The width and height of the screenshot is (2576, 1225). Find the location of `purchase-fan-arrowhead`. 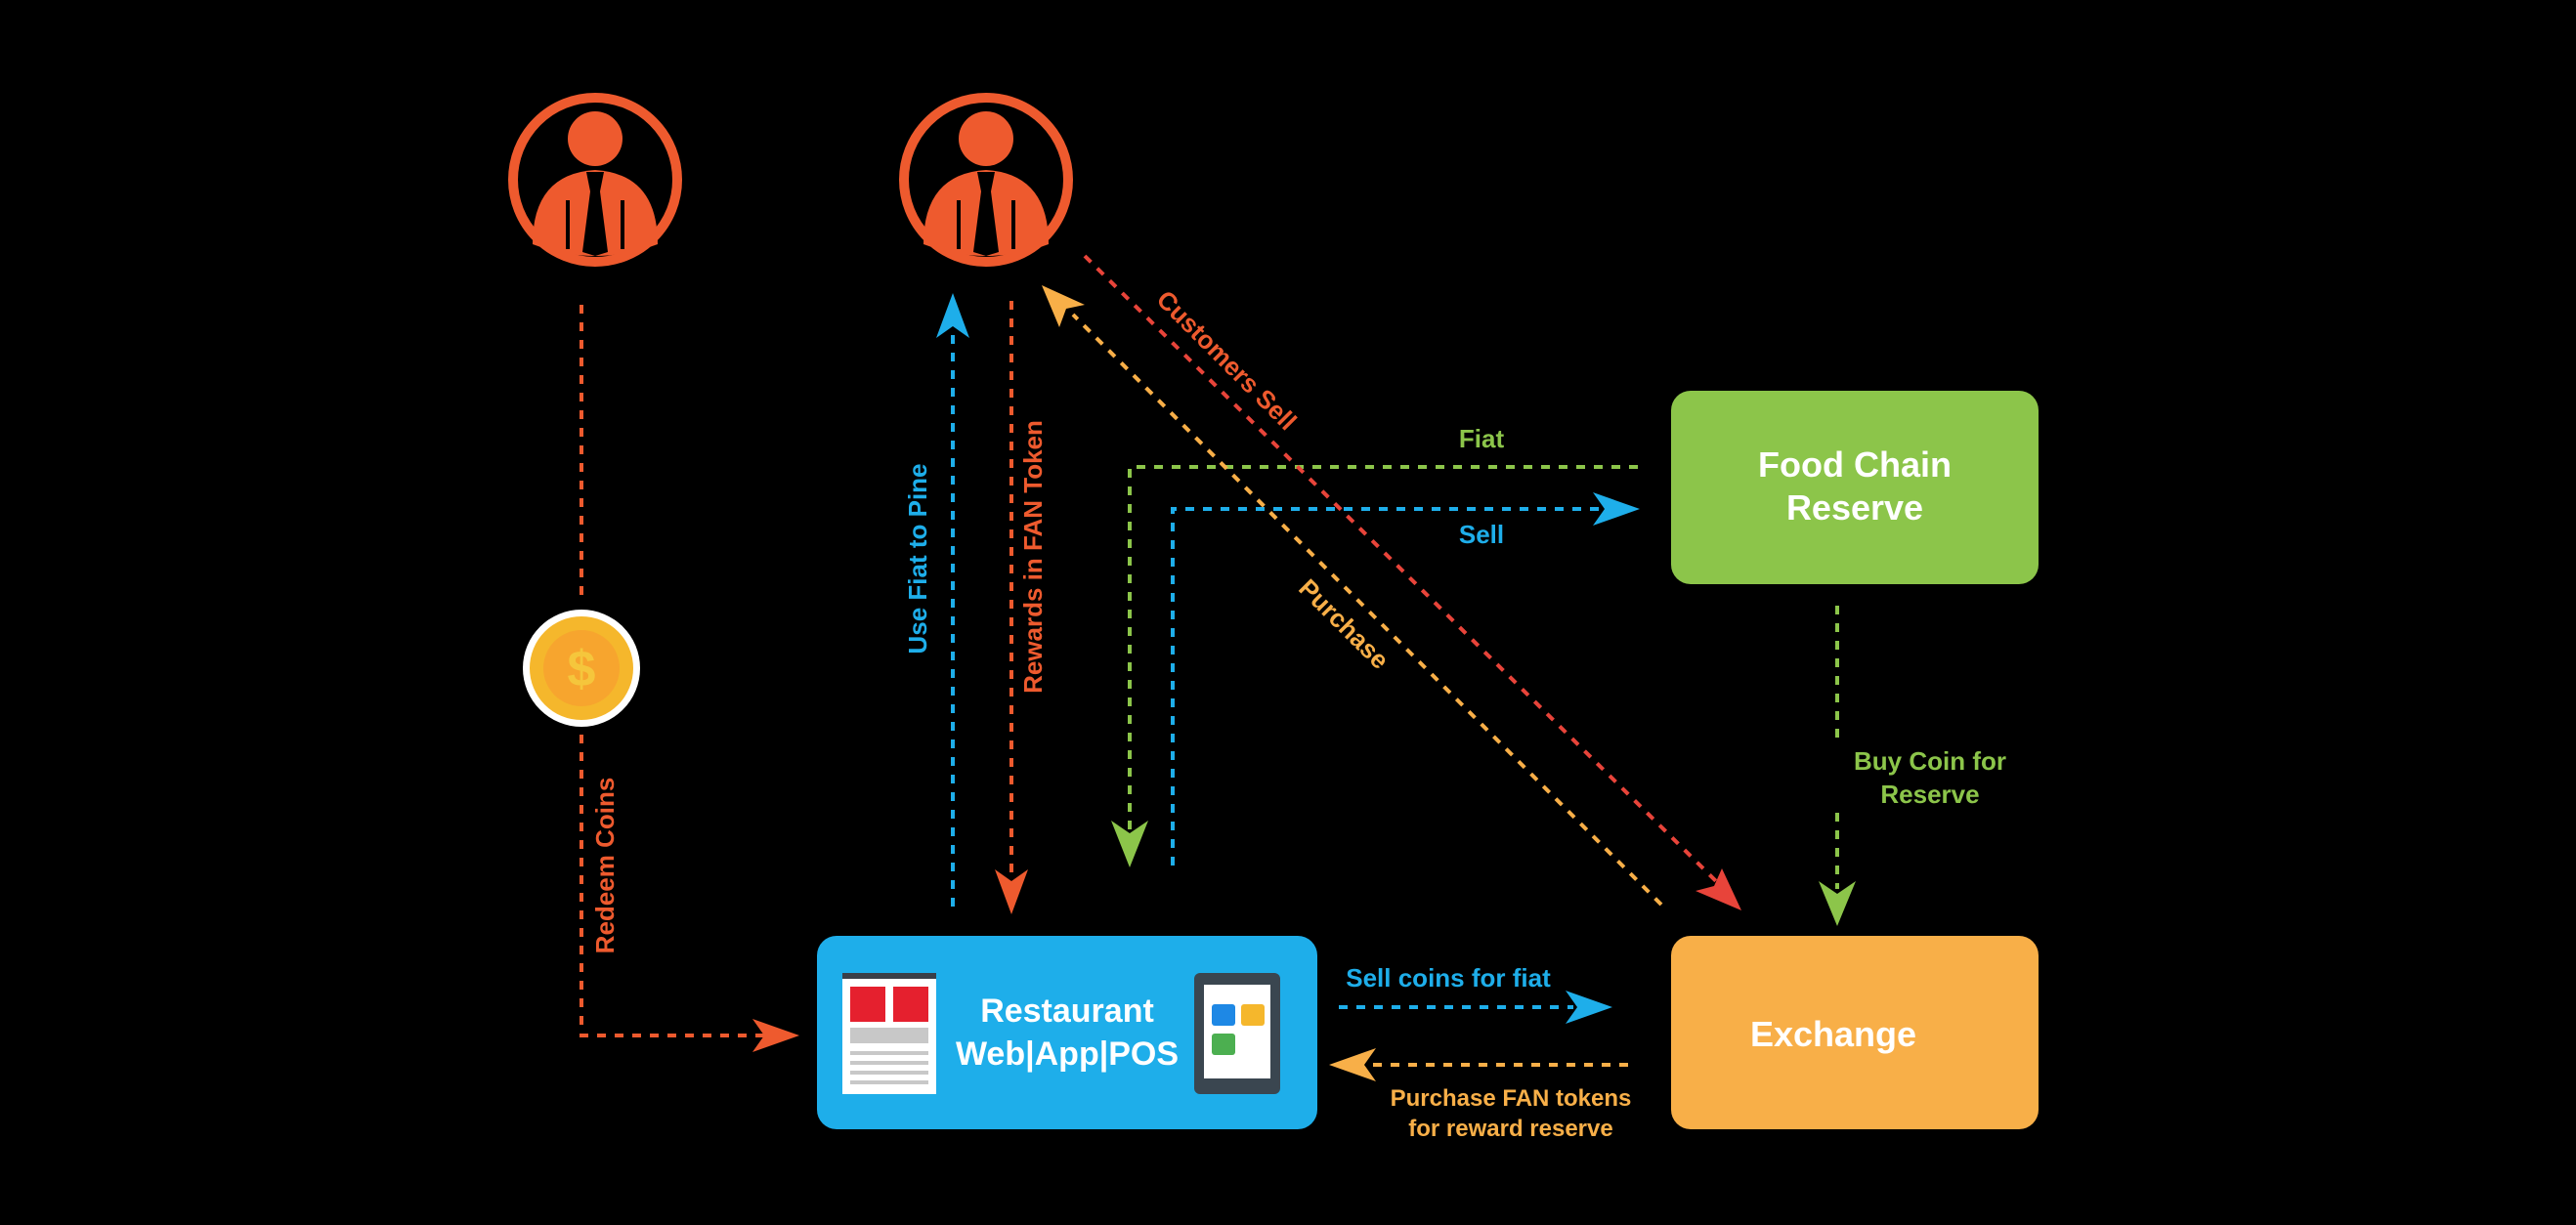

purchase-fan-arrowhead is located at coordinates (1353, 1064).